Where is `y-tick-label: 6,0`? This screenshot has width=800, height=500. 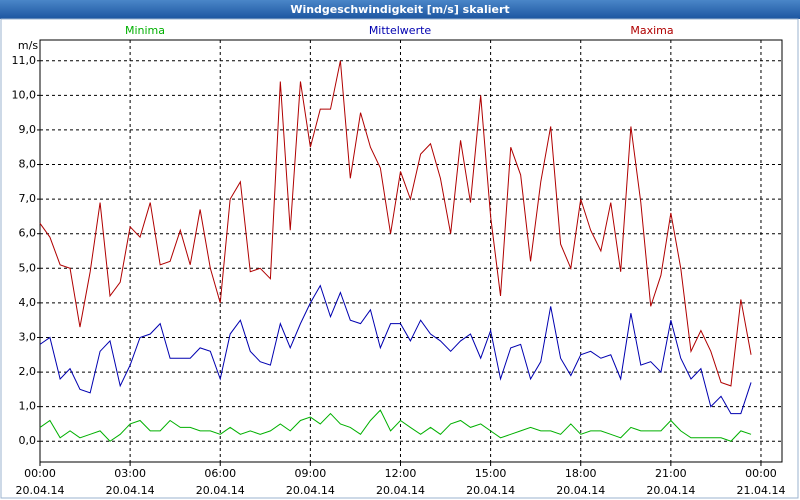
y-tick-label: 6,0 is located at coordinates (28, 233).